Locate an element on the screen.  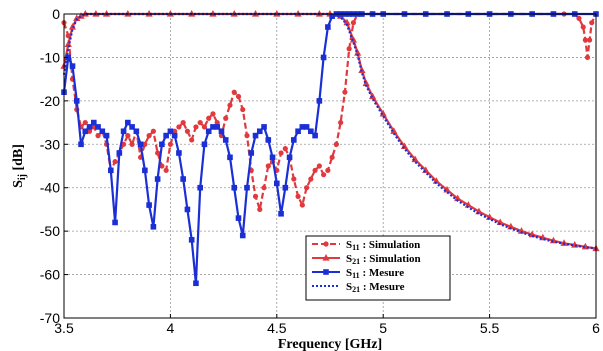
legend-entry-sub: 11 is located at coordinates (356, 247).